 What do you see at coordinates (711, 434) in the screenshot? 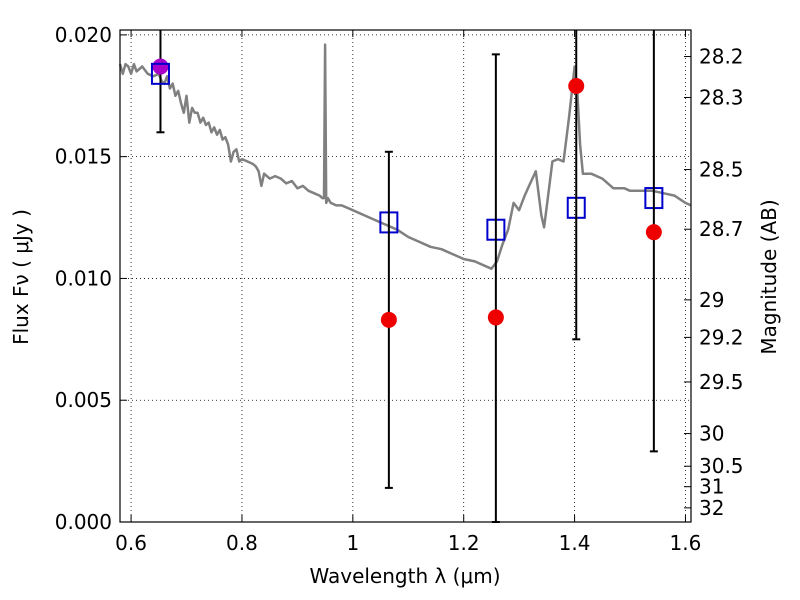
I see `y2-tick-label: 30` at bounding box center [711, 434].